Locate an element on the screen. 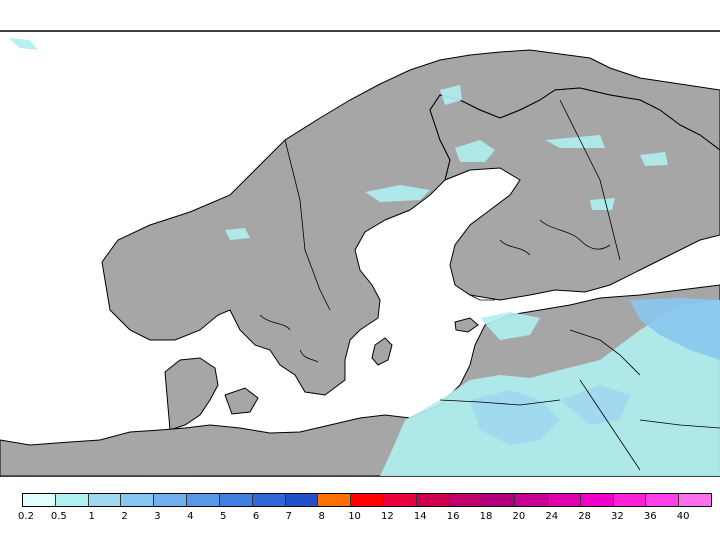 The image size is (720, 540). legend-tick-label: 4 is located at coordinates (190, 516).